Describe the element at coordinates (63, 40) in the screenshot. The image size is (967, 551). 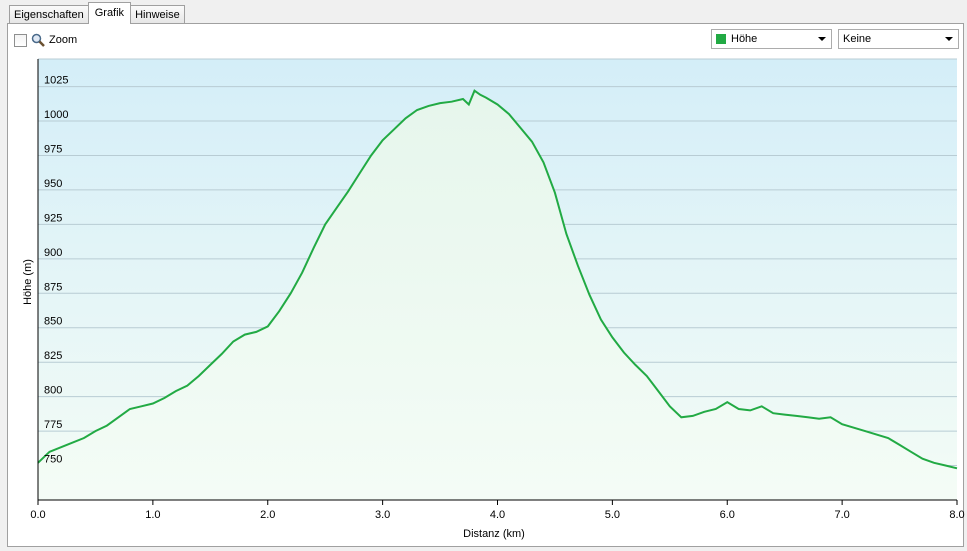
I see `zoom-label: Zoom` at that location.